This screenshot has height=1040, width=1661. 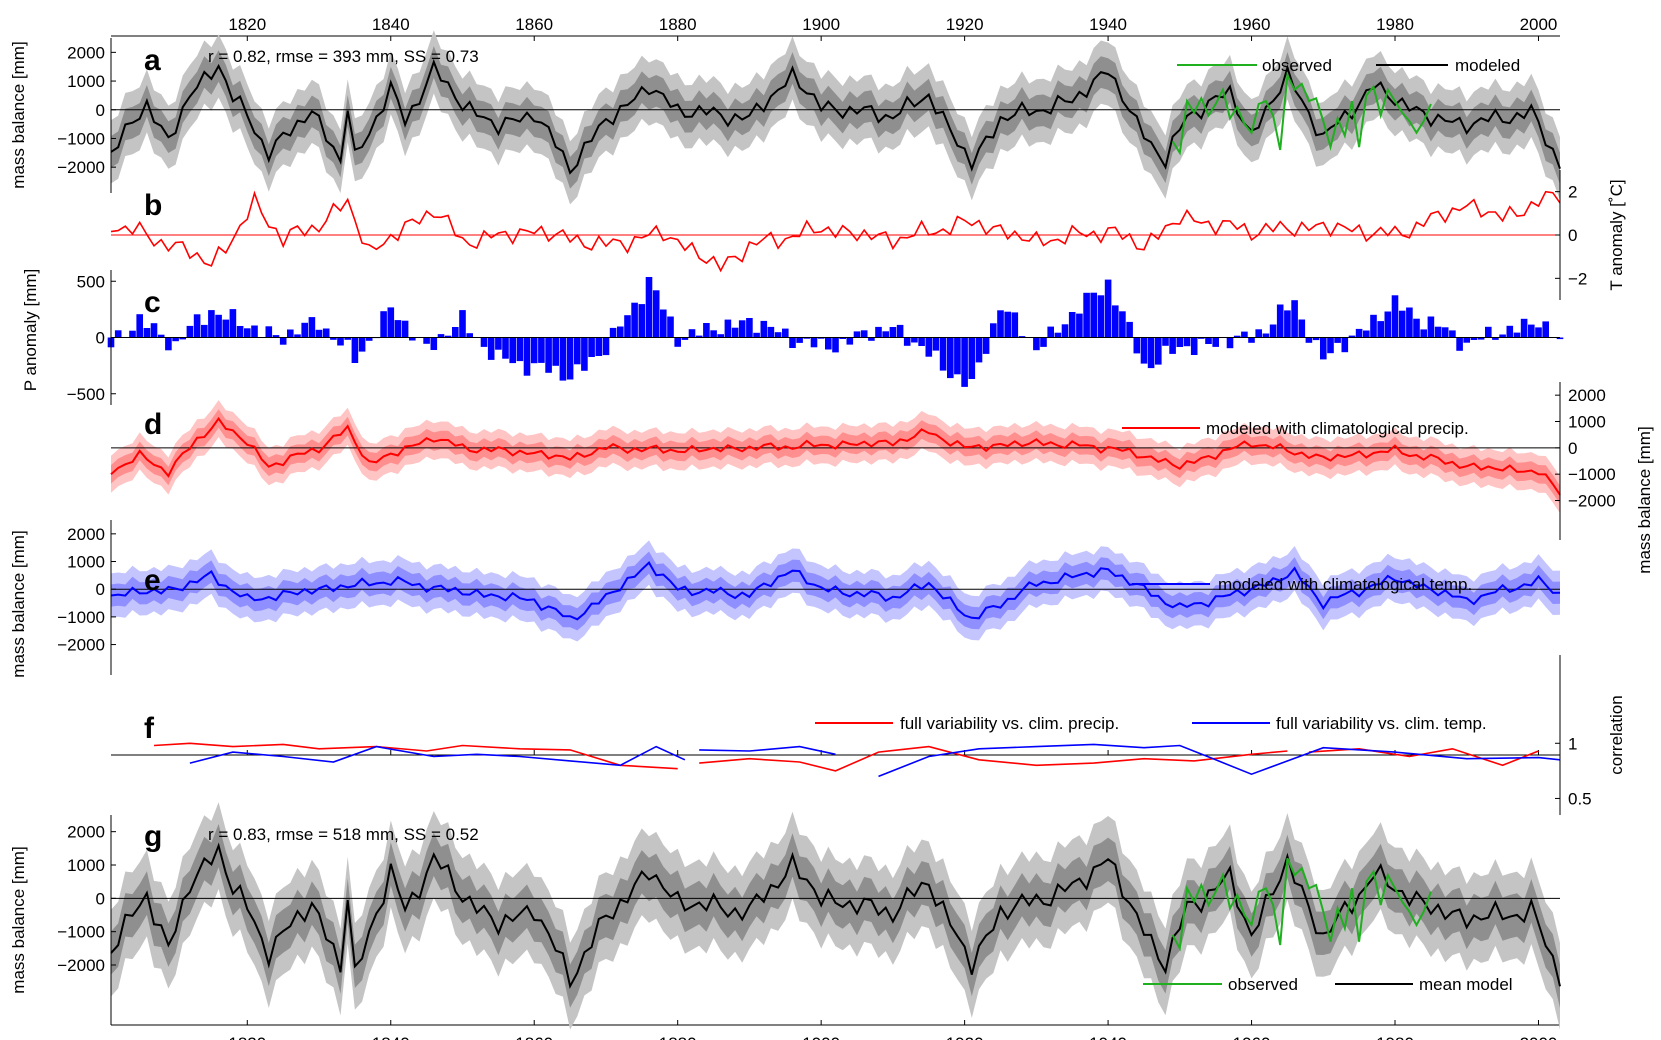 I want to click on y-tick-label-g: −2000, so click(x=81, y=965).